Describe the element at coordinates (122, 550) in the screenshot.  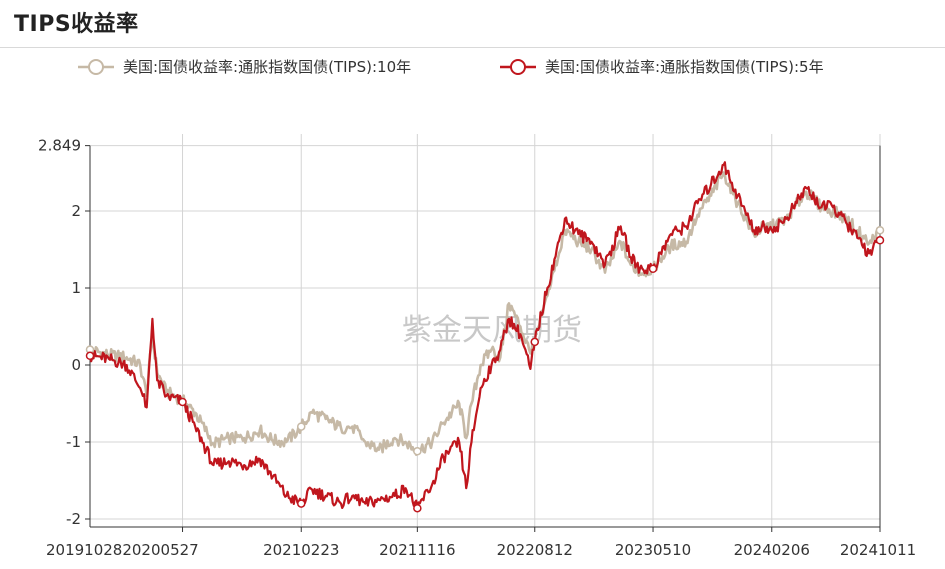
I see `x-tick-label-0: 2019102820200527` at that location.